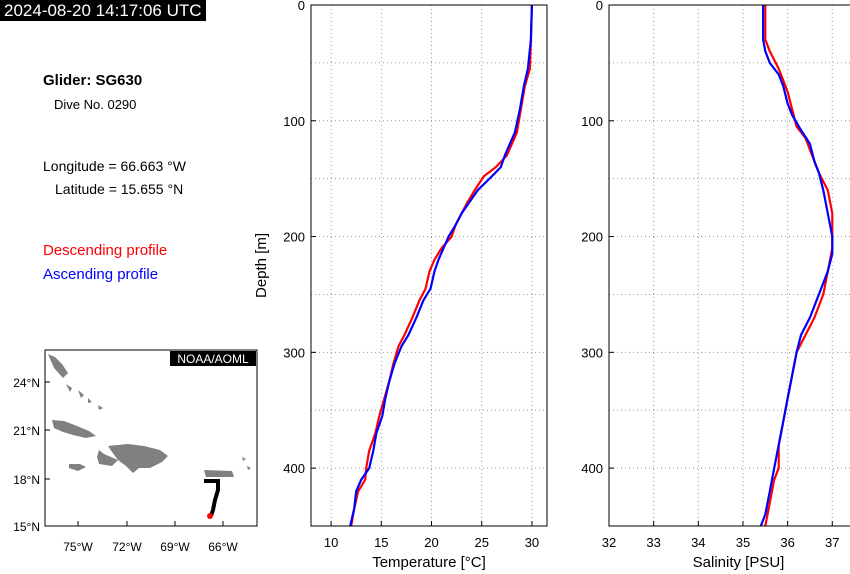  What do you see at coordinates (149, 415) in the screenshot?
I see `map-land` at bounding box center [149, 415].